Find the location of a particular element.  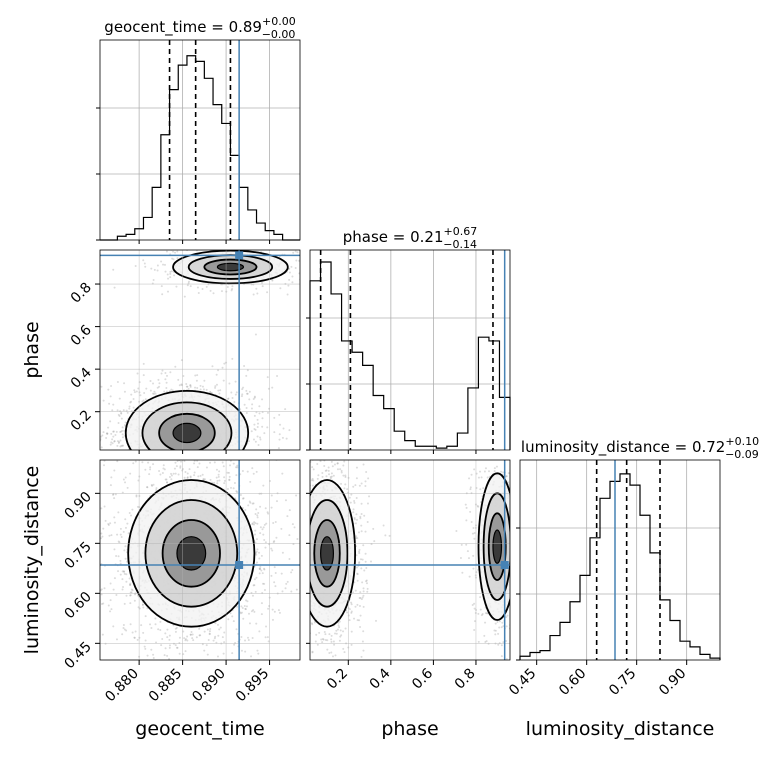

title-plus: +0.00 is located at coordinates (279, 21).